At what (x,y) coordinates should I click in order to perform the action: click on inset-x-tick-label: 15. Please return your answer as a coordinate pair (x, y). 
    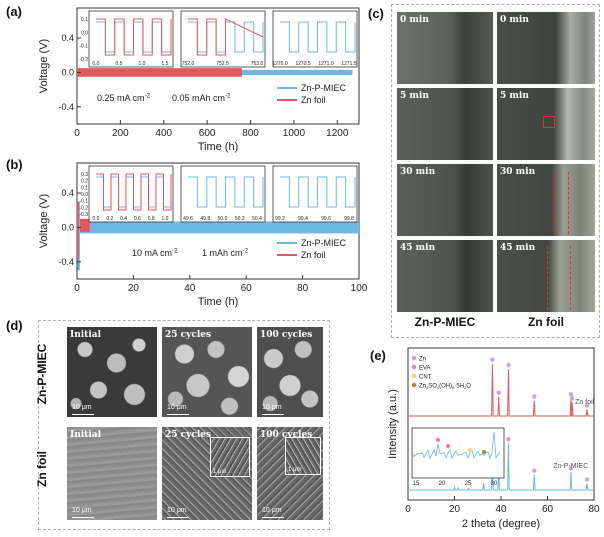
    Looking at the image, I should click on (416, 484).